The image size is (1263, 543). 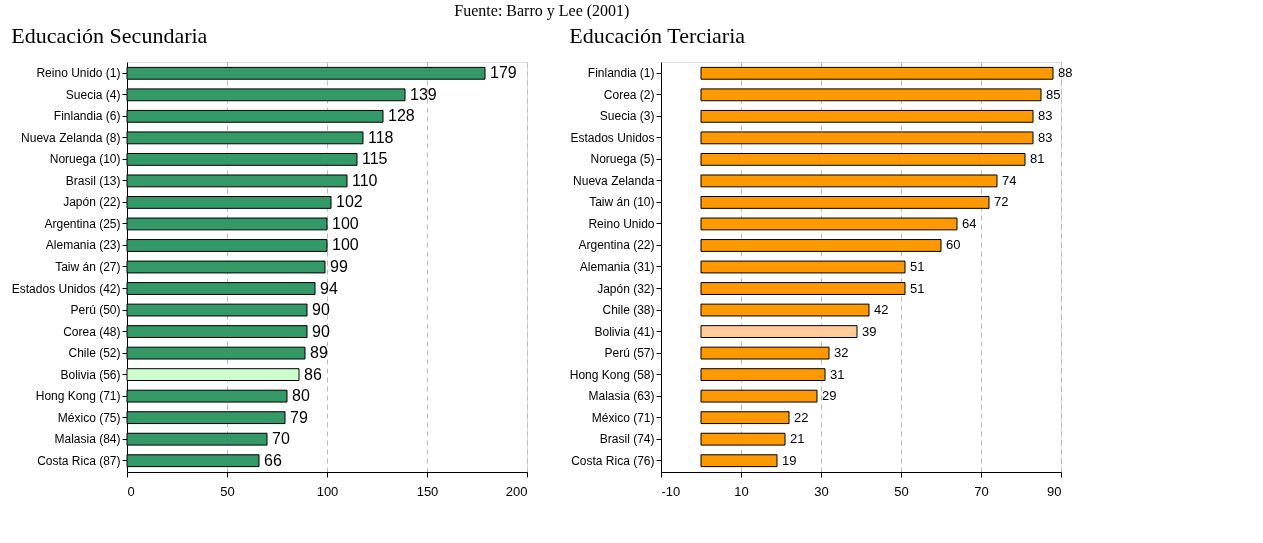 What do you see at coordinates (375, 159) in the screenshot?
I see `data-label: 115` at bounding box center [375, 159].